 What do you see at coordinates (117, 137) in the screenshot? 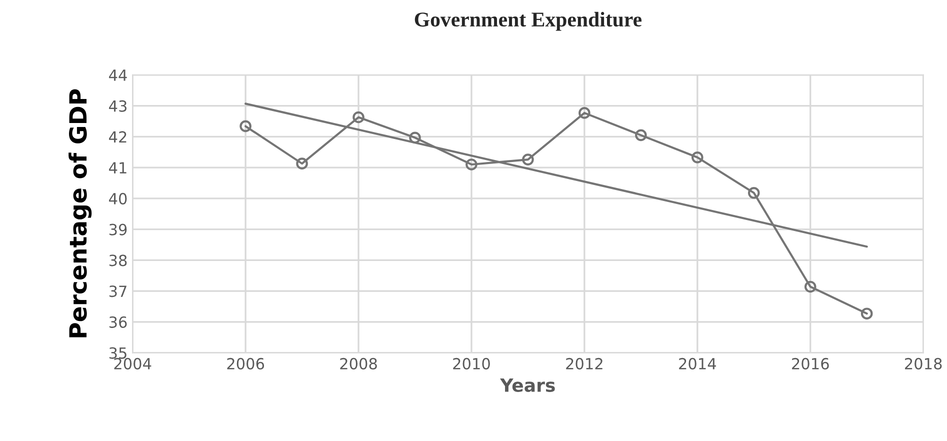
I see `y-tick-label: 42` at bounding box center [117, 137].